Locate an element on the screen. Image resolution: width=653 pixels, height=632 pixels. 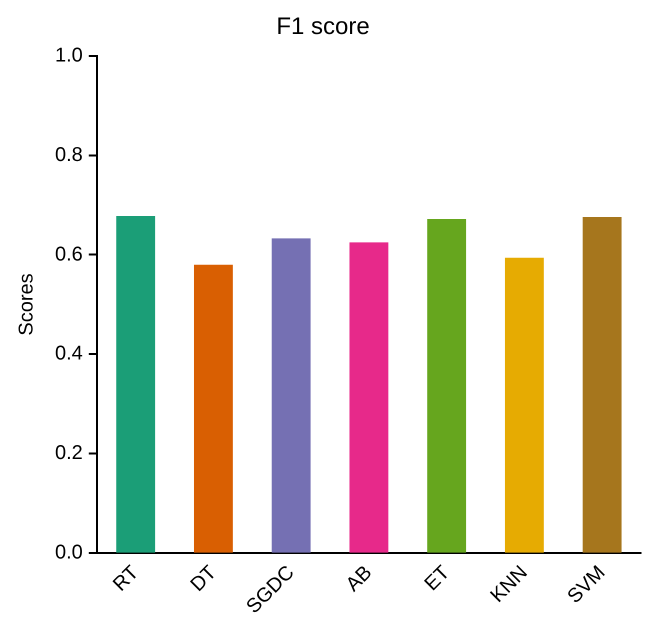
y-axis-title: Scores is located at coordinates (27, 304).